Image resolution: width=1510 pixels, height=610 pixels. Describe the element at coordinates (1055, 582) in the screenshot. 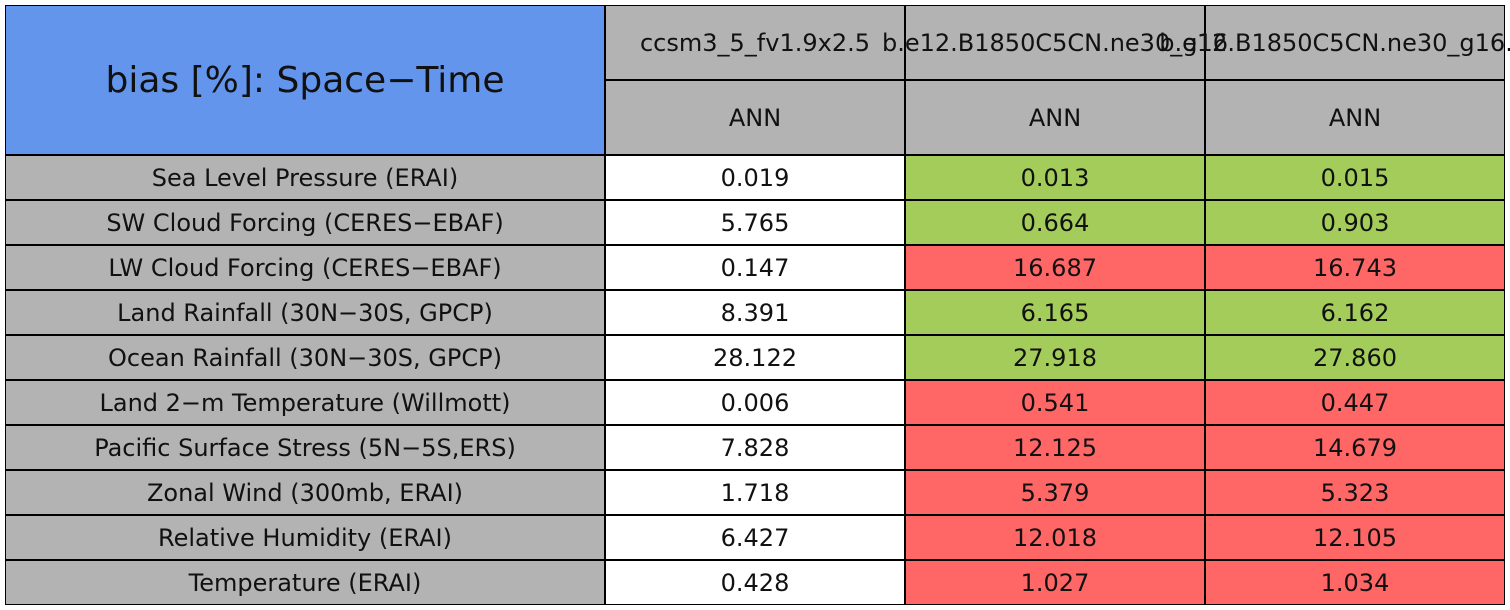

I see `value-cell: 1.027` at that location.